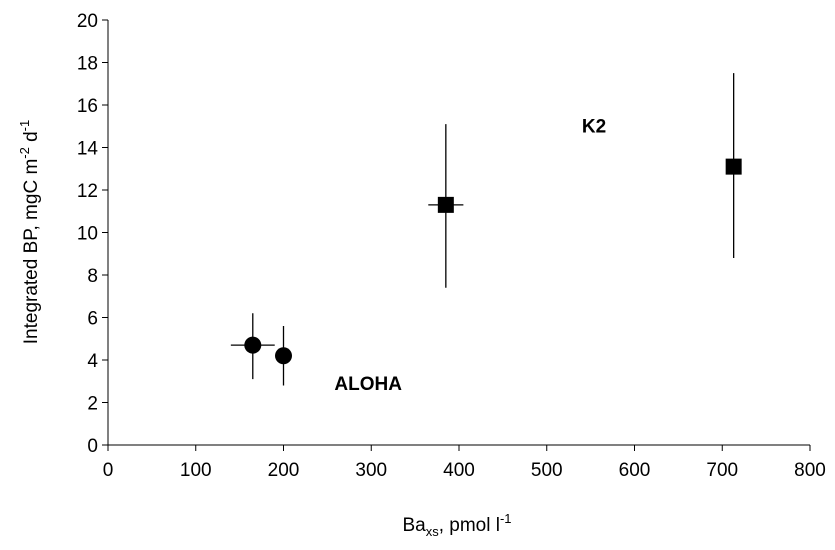 Image resolution: width=835 pixels, height=550 pixels. Describe the element at coordinates (92, 361) in the screenshot. I see `y-tick-label: 4` at that location.